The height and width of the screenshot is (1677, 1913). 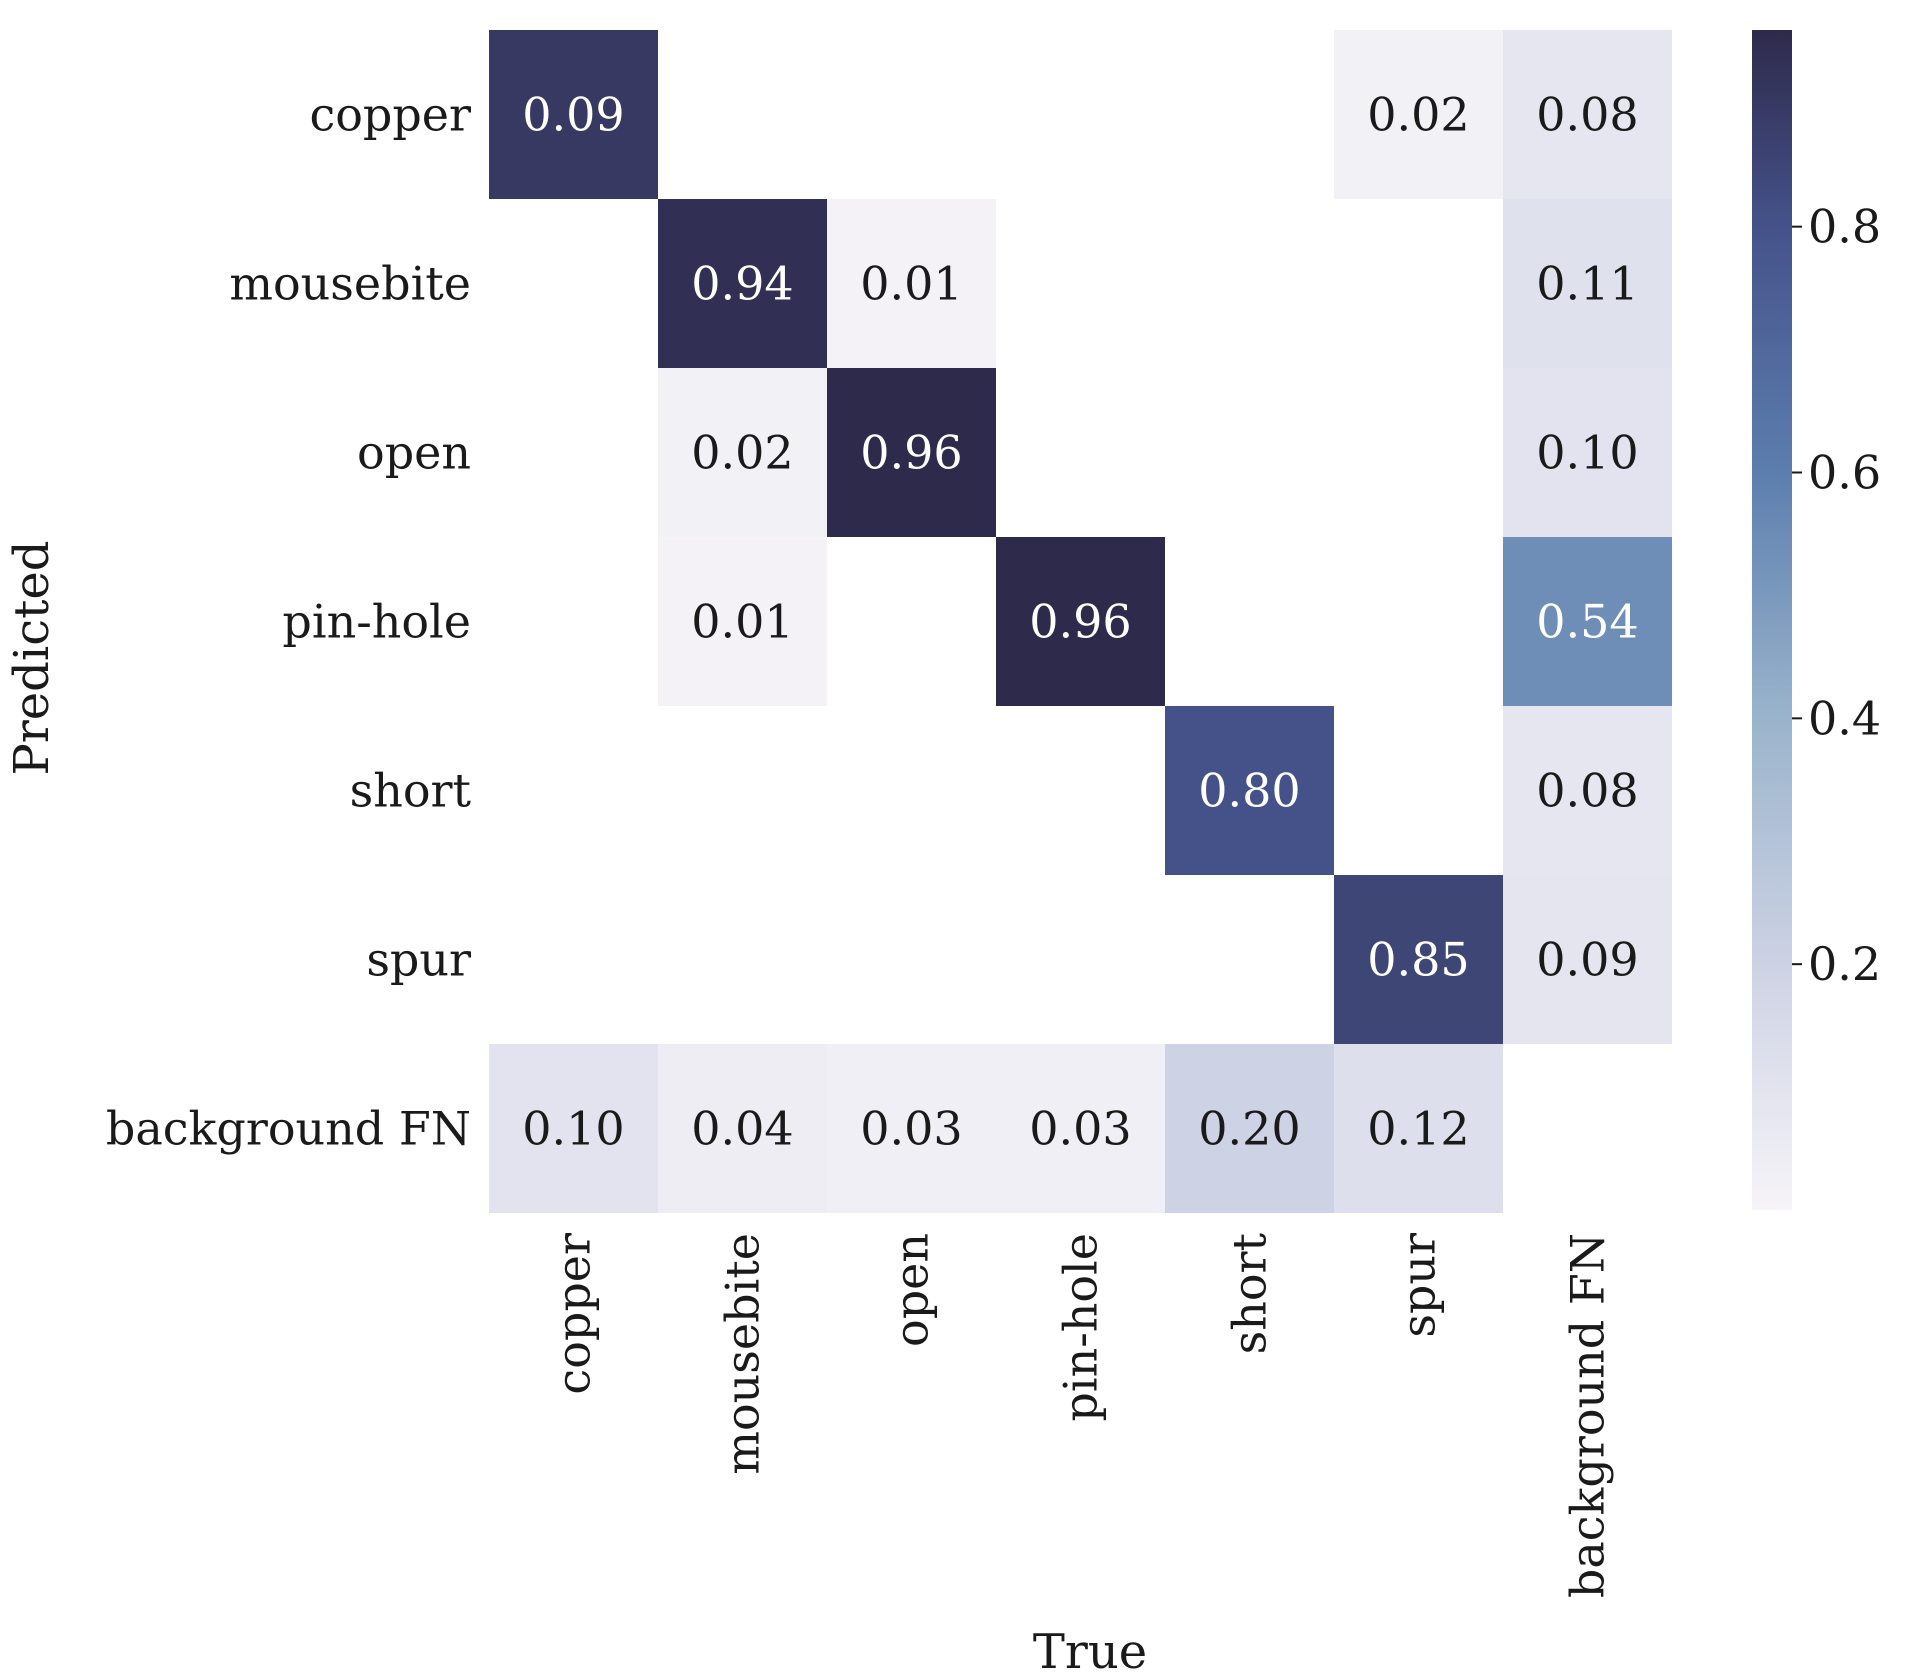 What do you see at coordinates (743, 1354) in the screenshot?
I see `x-tick-label: mousebite` at bounding box center [743, 1354].